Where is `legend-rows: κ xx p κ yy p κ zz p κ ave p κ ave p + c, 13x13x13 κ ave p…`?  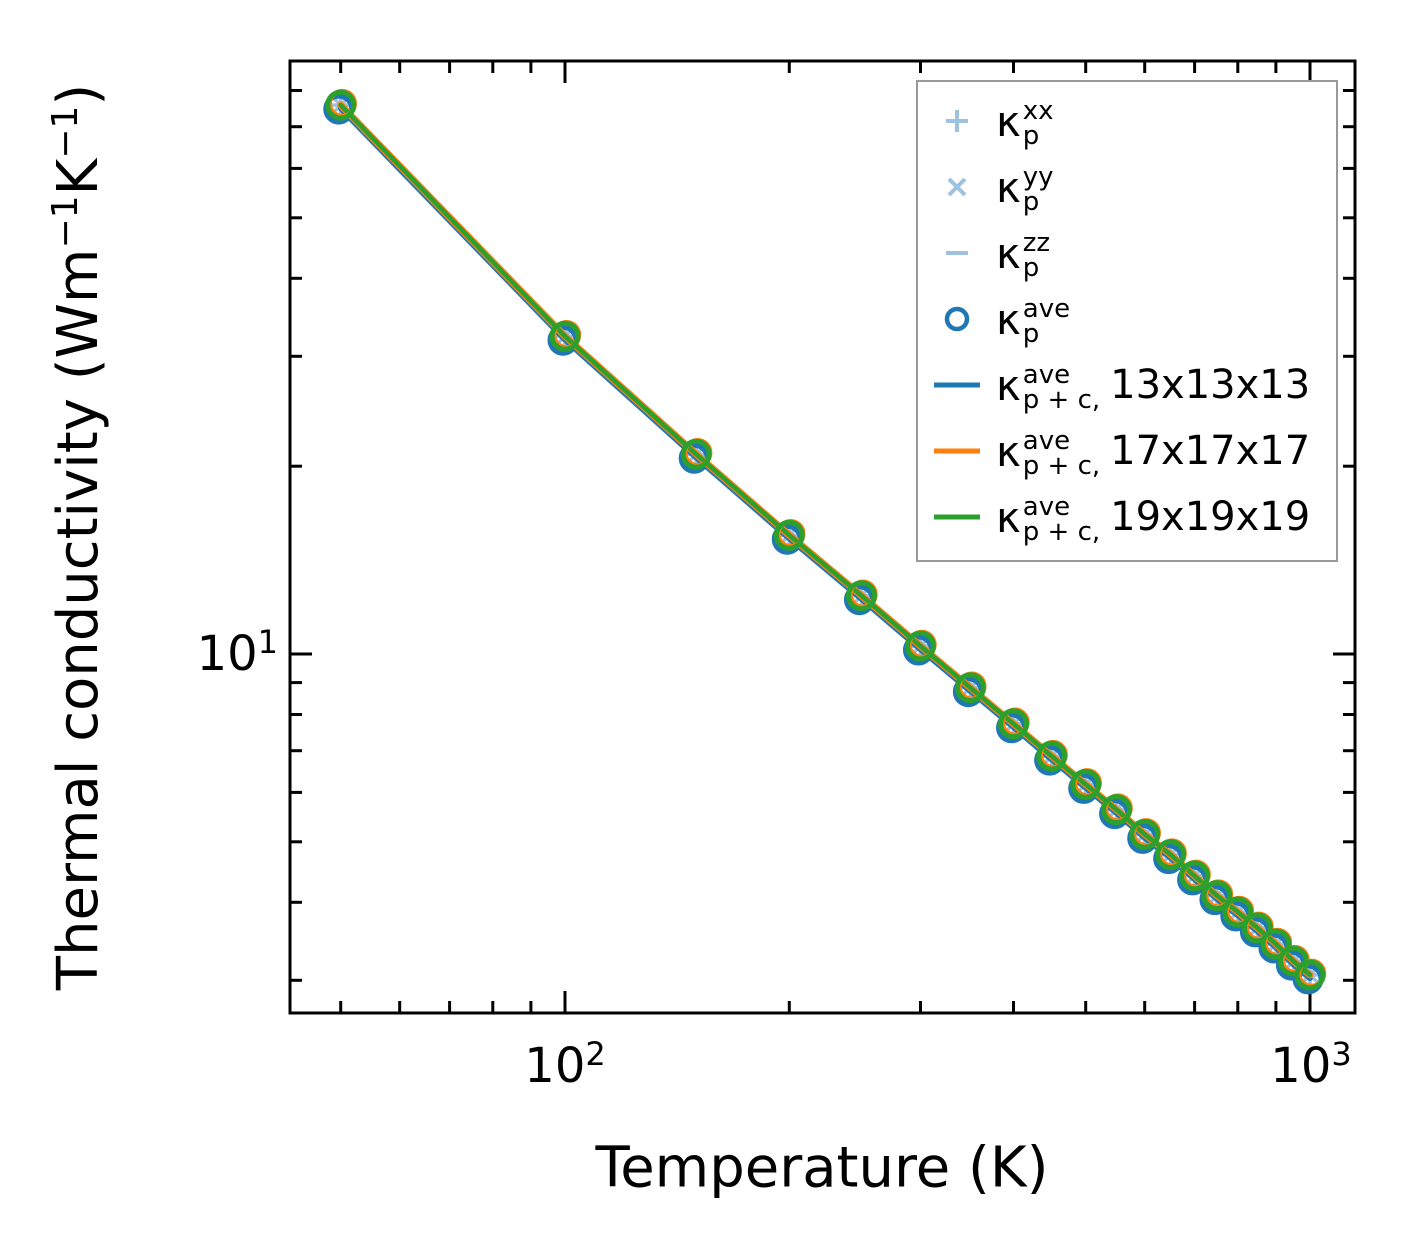
legend-rows: κ xx p κ yy p κ zz p κ ave p κ ave p + c, 13x13x13 κ ave p… is located at coordinates (1127, 319).